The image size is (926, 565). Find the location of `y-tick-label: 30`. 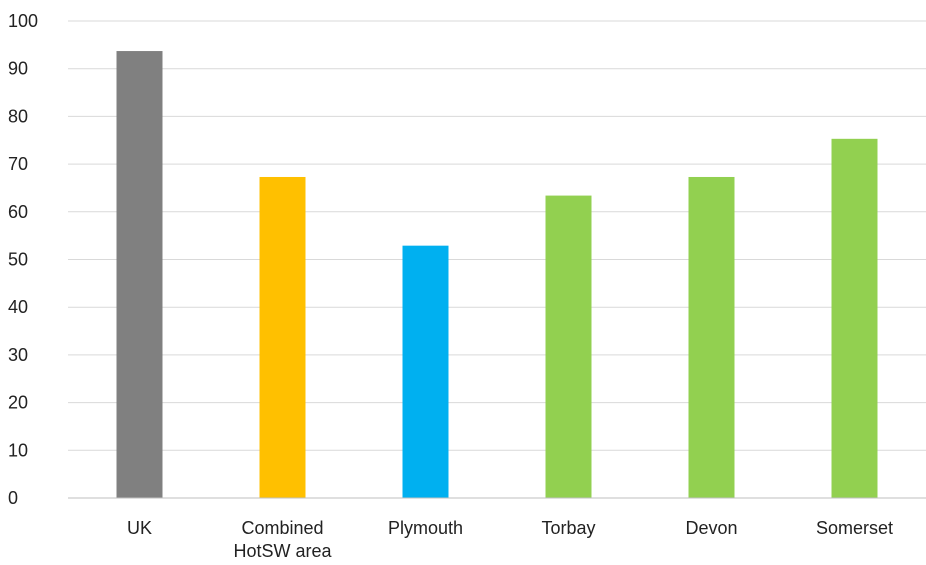

y-tick-label: 30 is located at coordinates (18, 355).